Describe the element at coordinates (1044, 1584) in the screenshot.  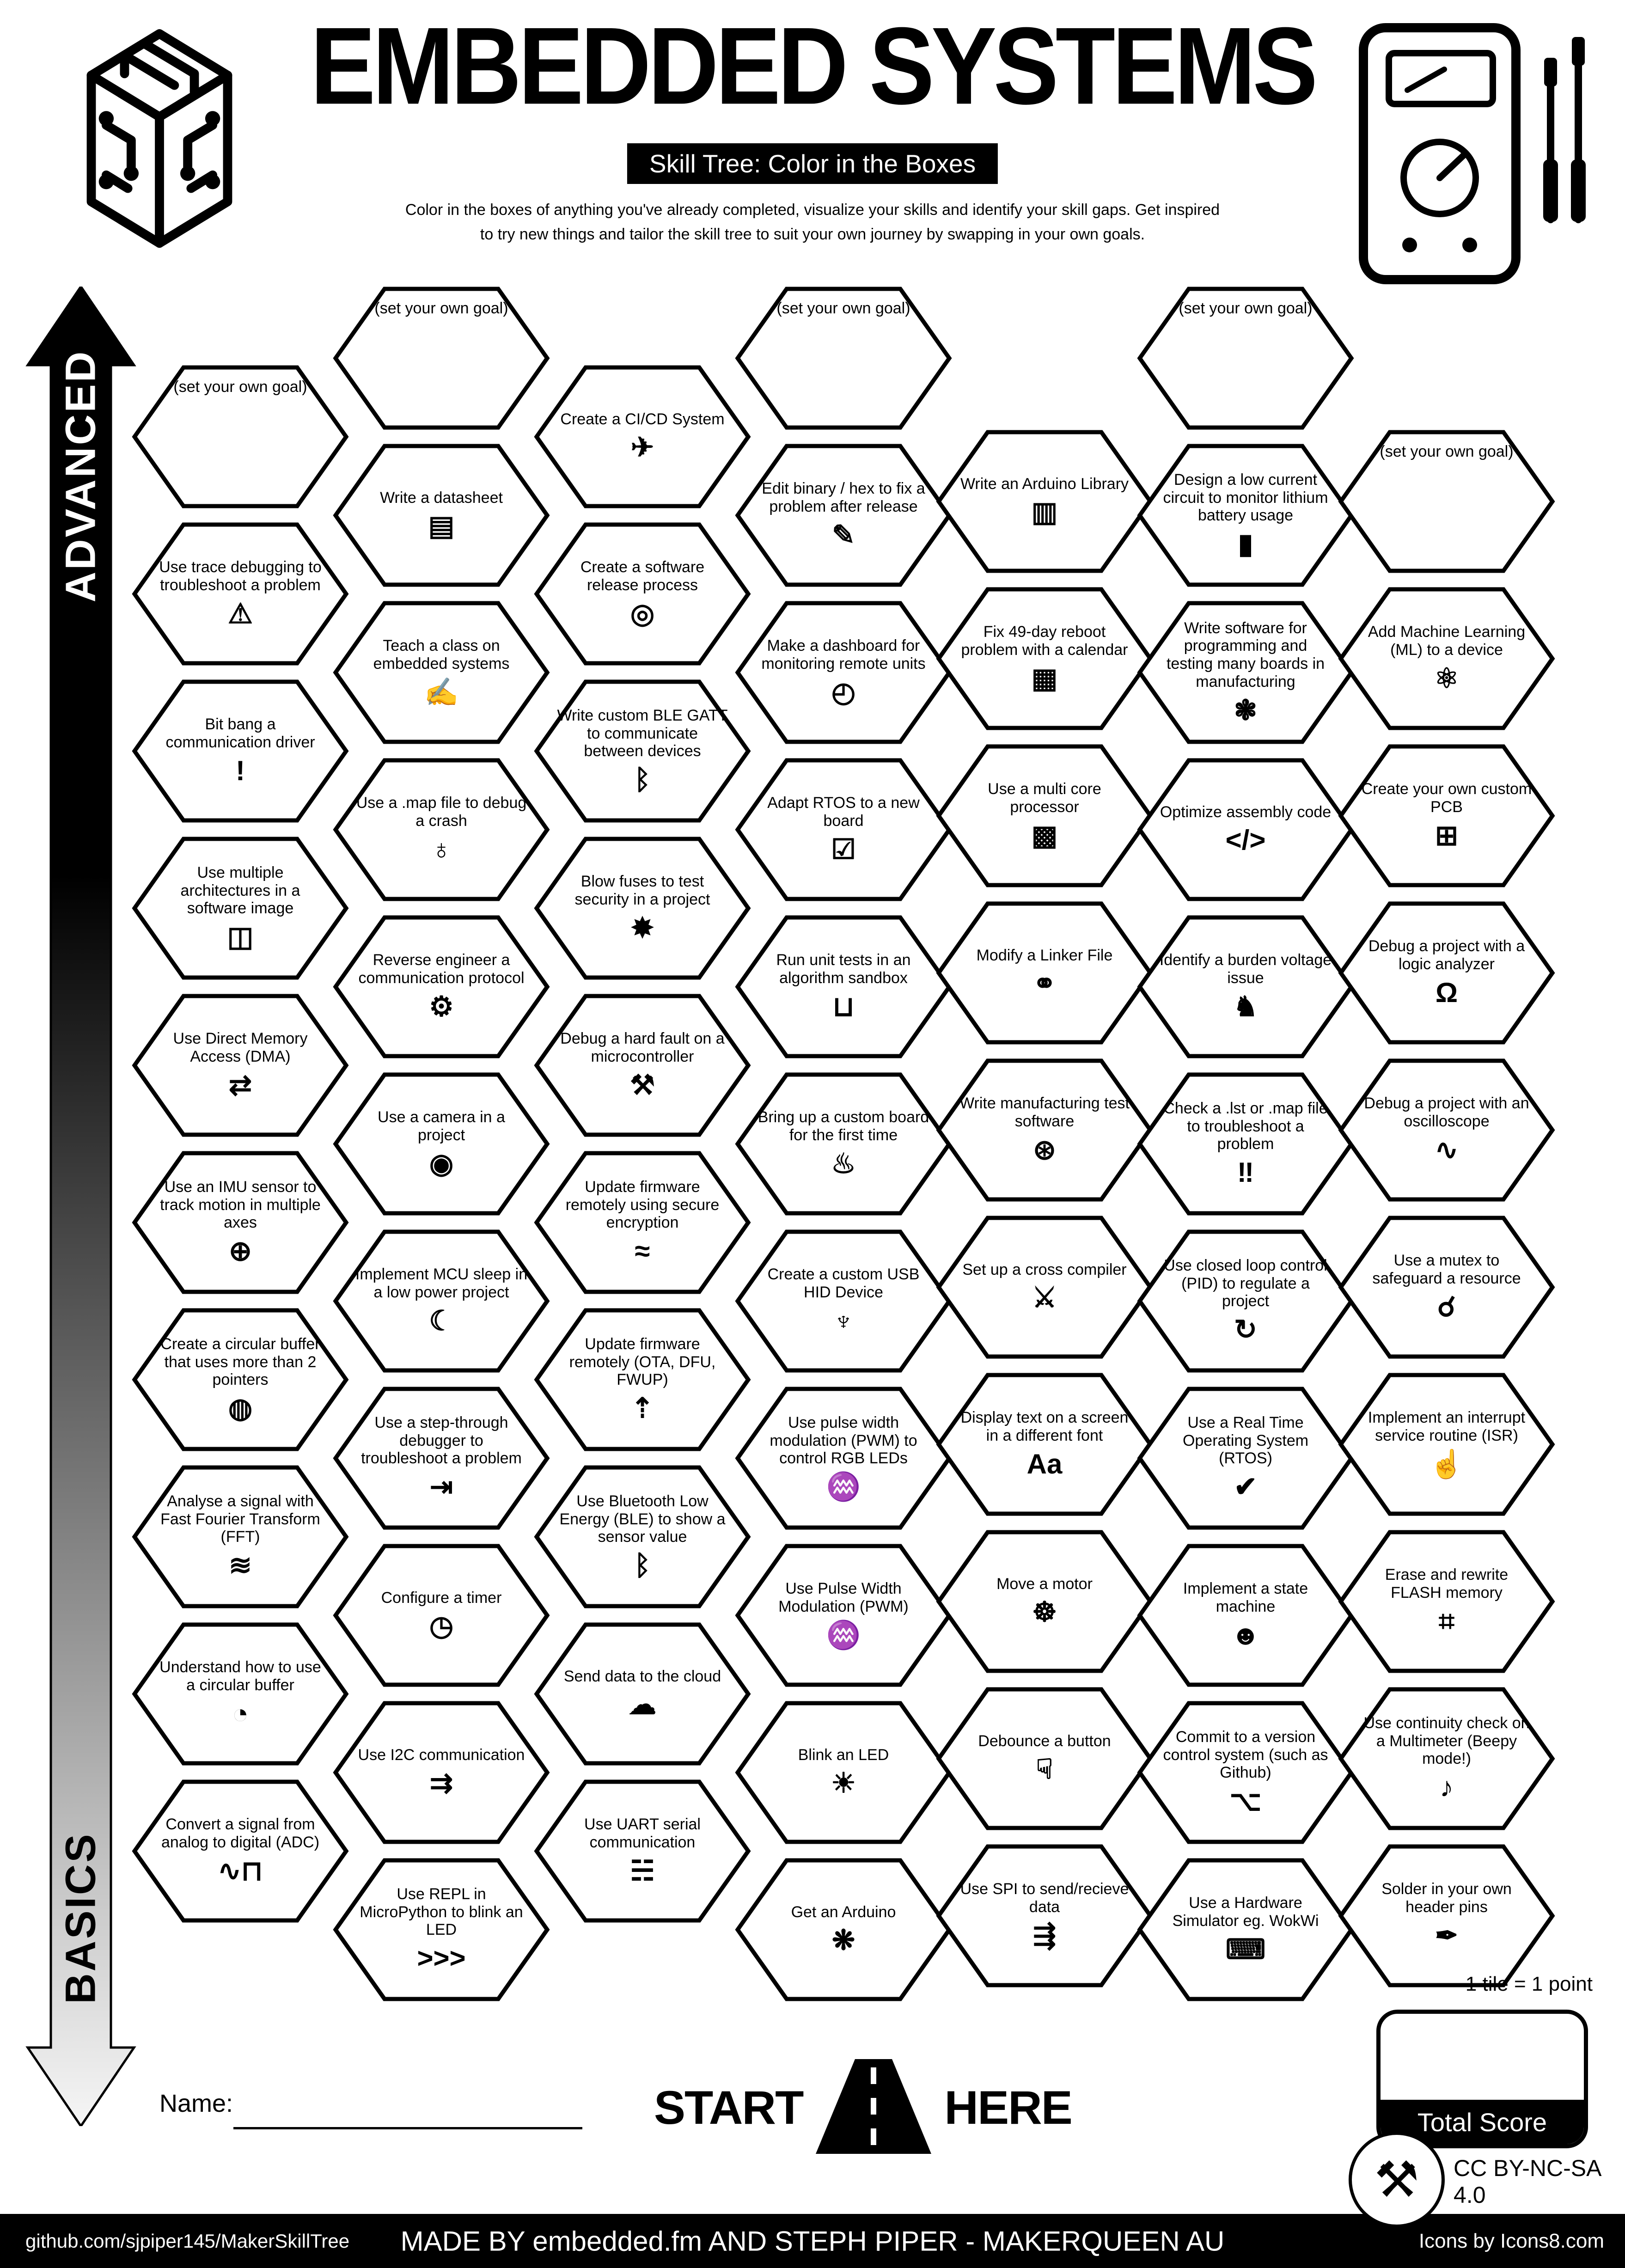
I see `hex-label: Move a motor` at that location.